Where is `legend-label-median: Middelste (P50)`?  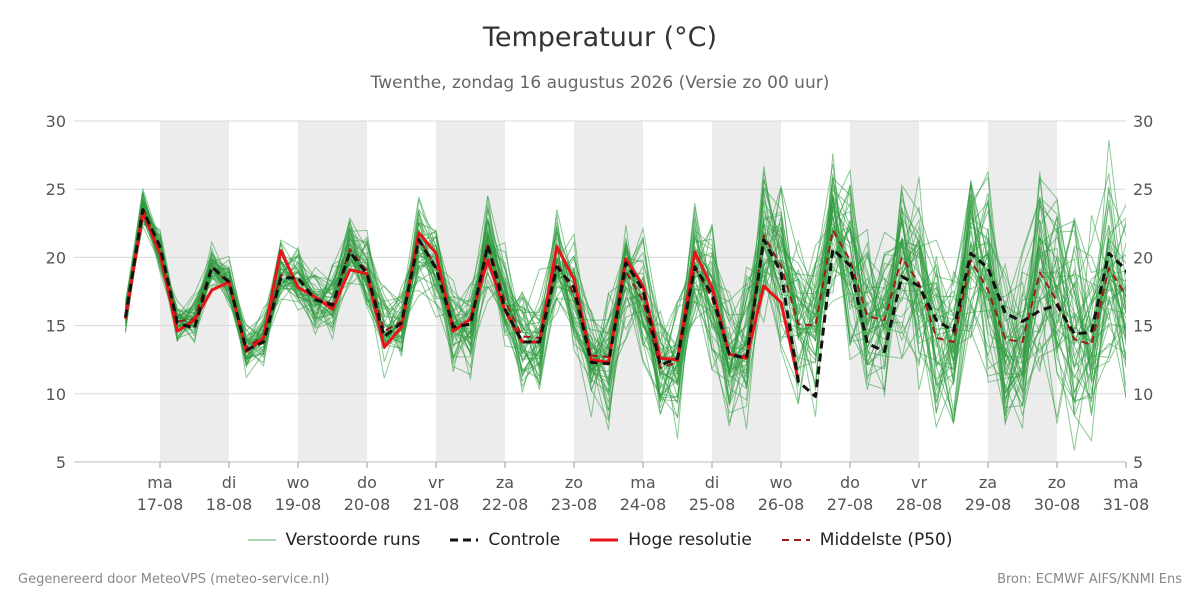 legend-label-median: Middelste (P50) is located at coordinates (886, 540).